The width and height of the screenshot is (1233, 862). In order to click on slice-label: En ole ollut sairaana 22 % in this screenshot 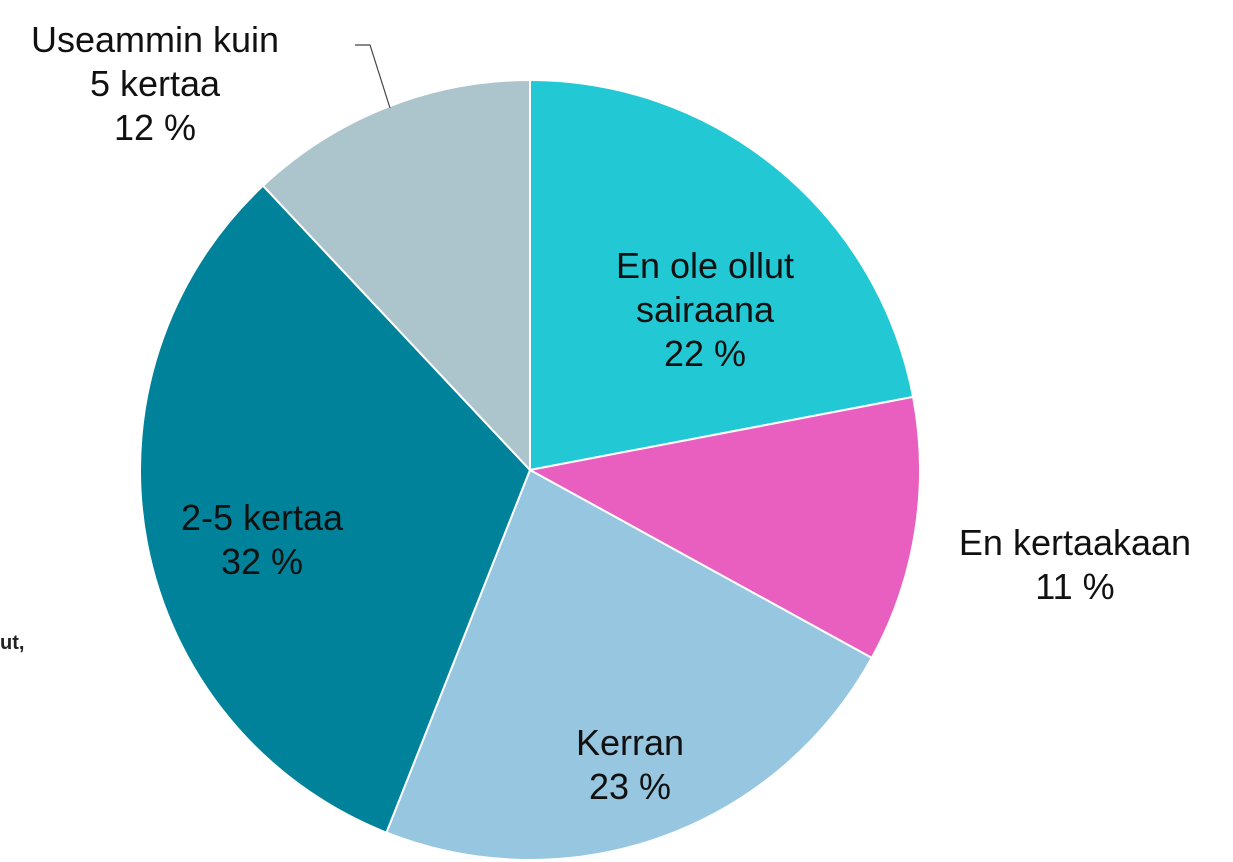, I will do `click(705, 310)`.